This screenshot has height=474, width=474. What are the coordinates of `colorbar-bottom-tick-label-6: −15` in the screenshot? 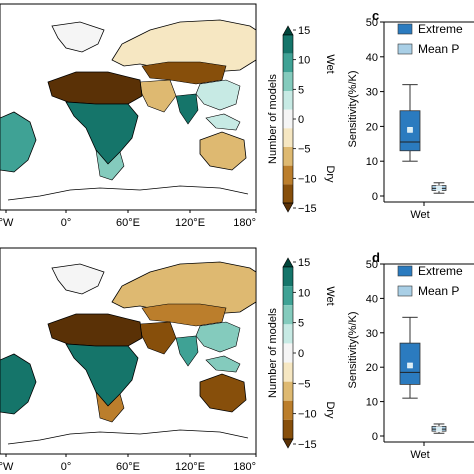 It's located at (307, 445).